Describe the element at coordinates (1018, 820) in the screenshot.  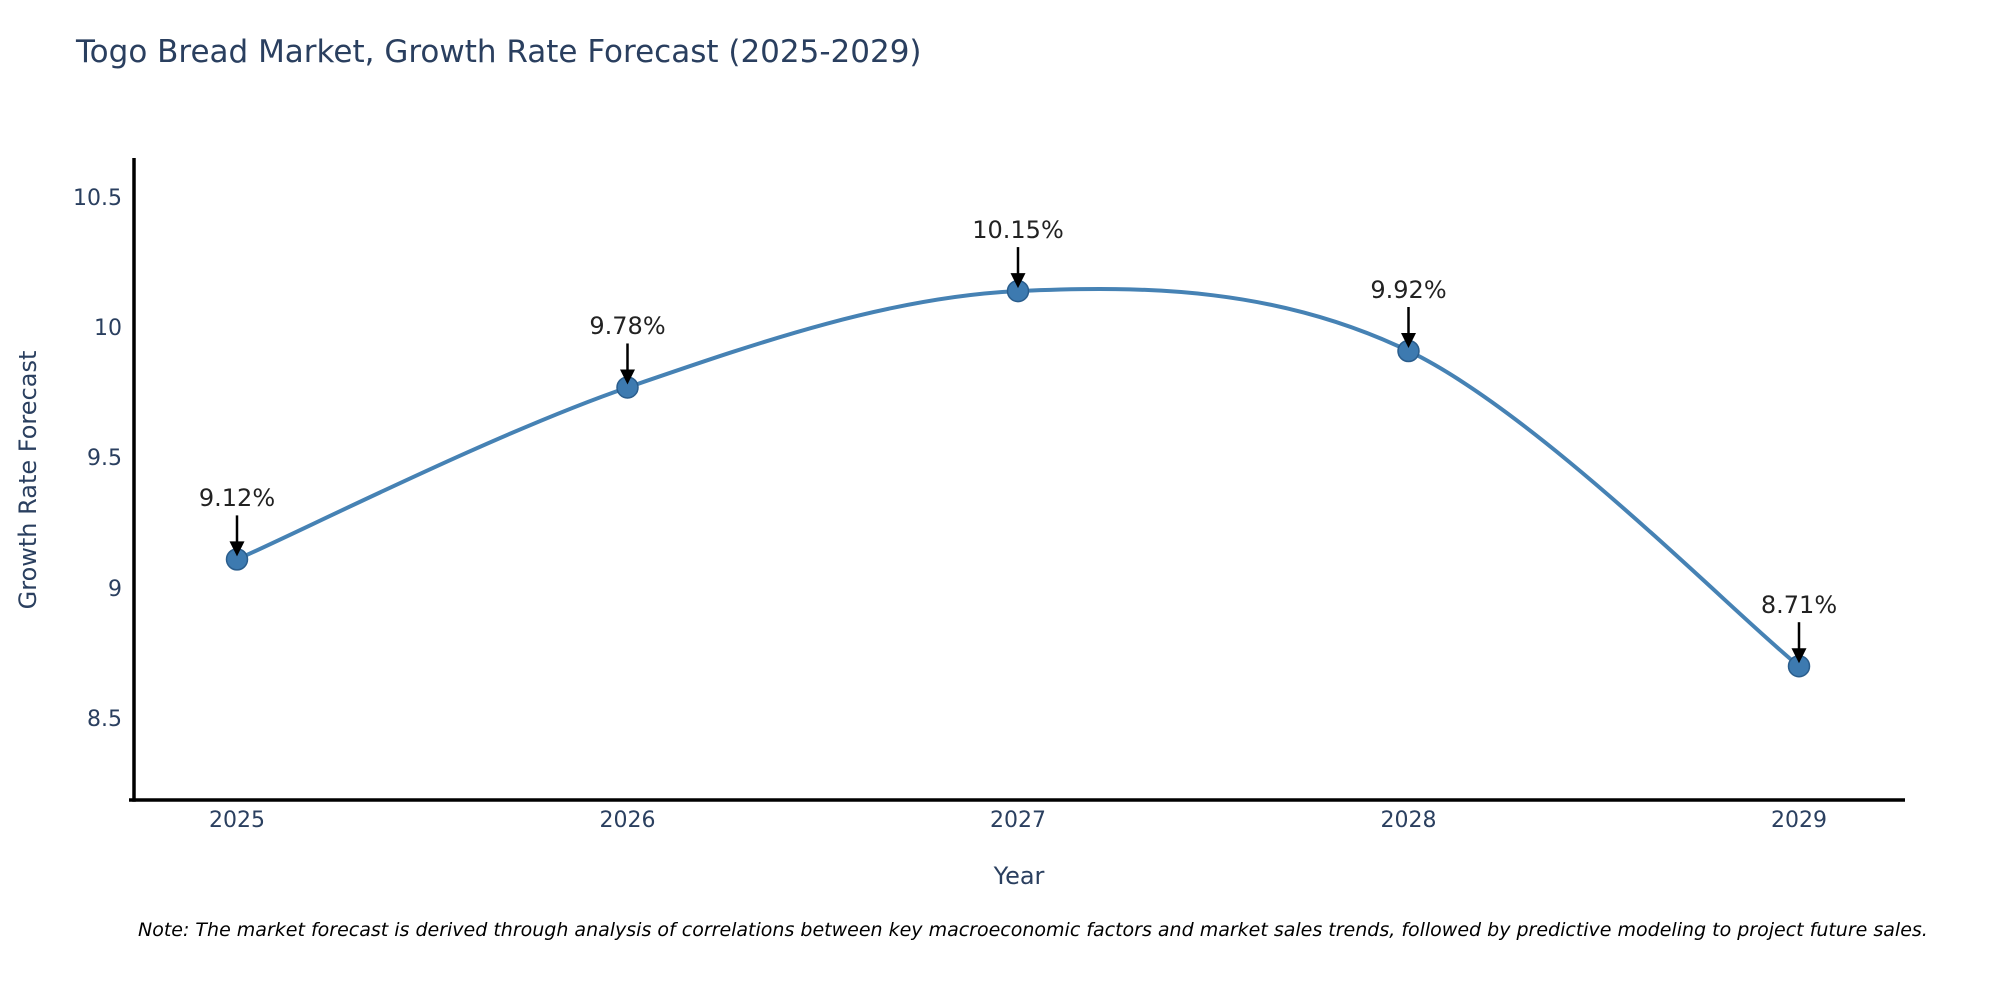
I see `x-tick-label: 2027` at that location.